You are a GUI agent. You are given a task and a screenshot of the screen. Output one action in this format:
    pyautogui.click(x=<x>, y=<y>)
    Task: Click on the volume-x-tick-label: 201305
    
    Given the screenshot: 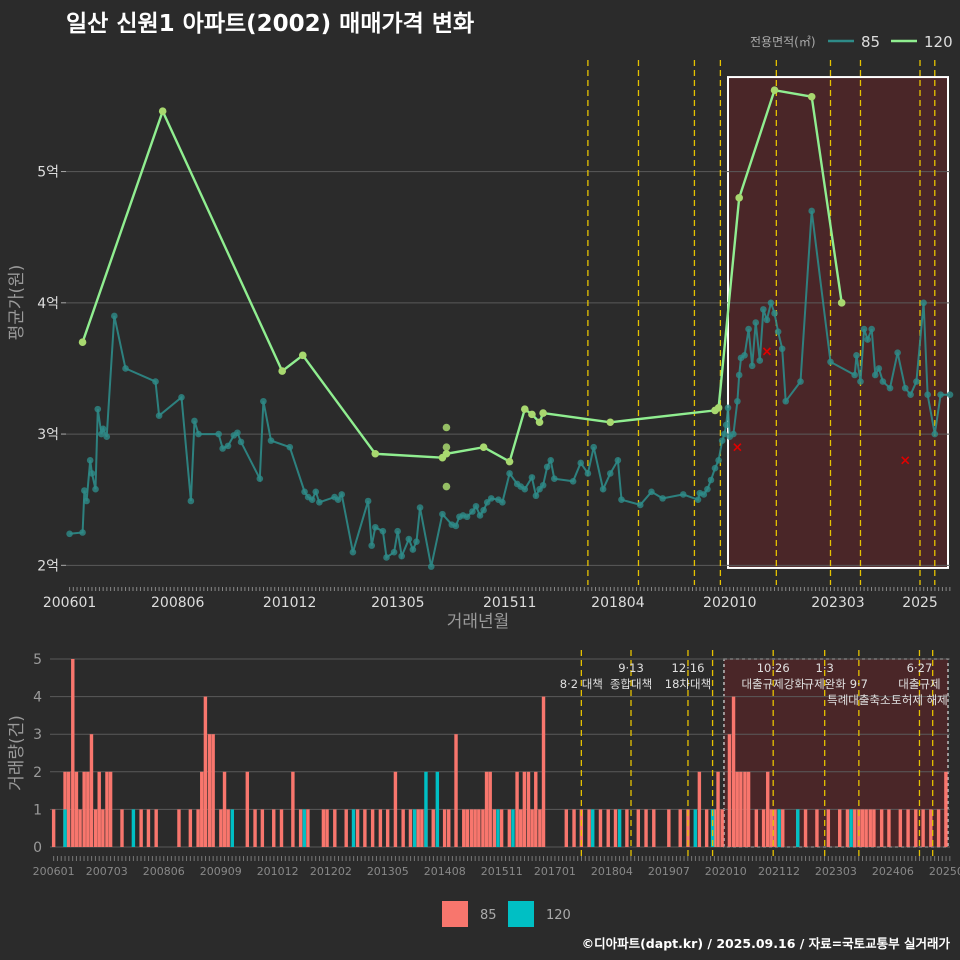 What is the action you would take?
    pyautogui.click(x=388, y=871)
    